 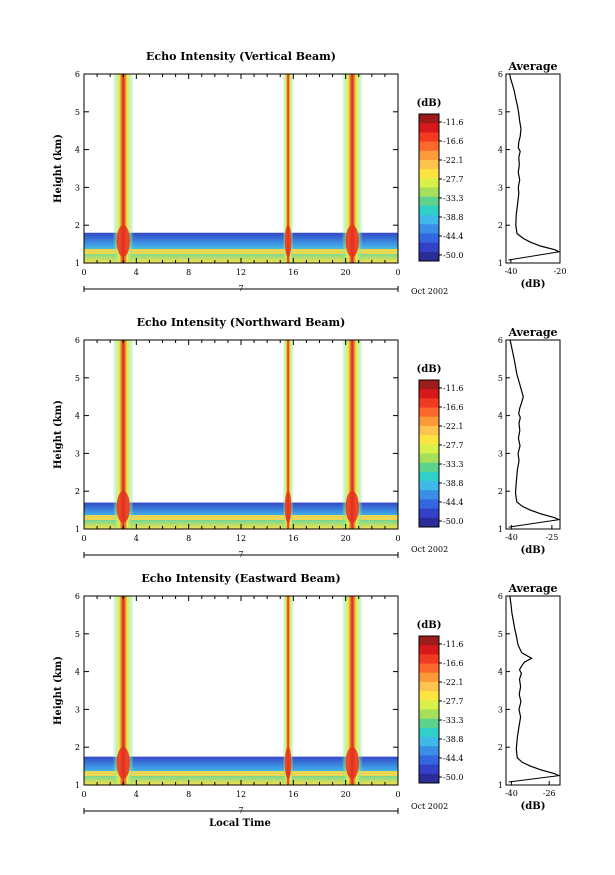 What do you see at coordinates (240, 288) in the screenshot?
I see `day-label: 7` at bounding box center [240, 288].